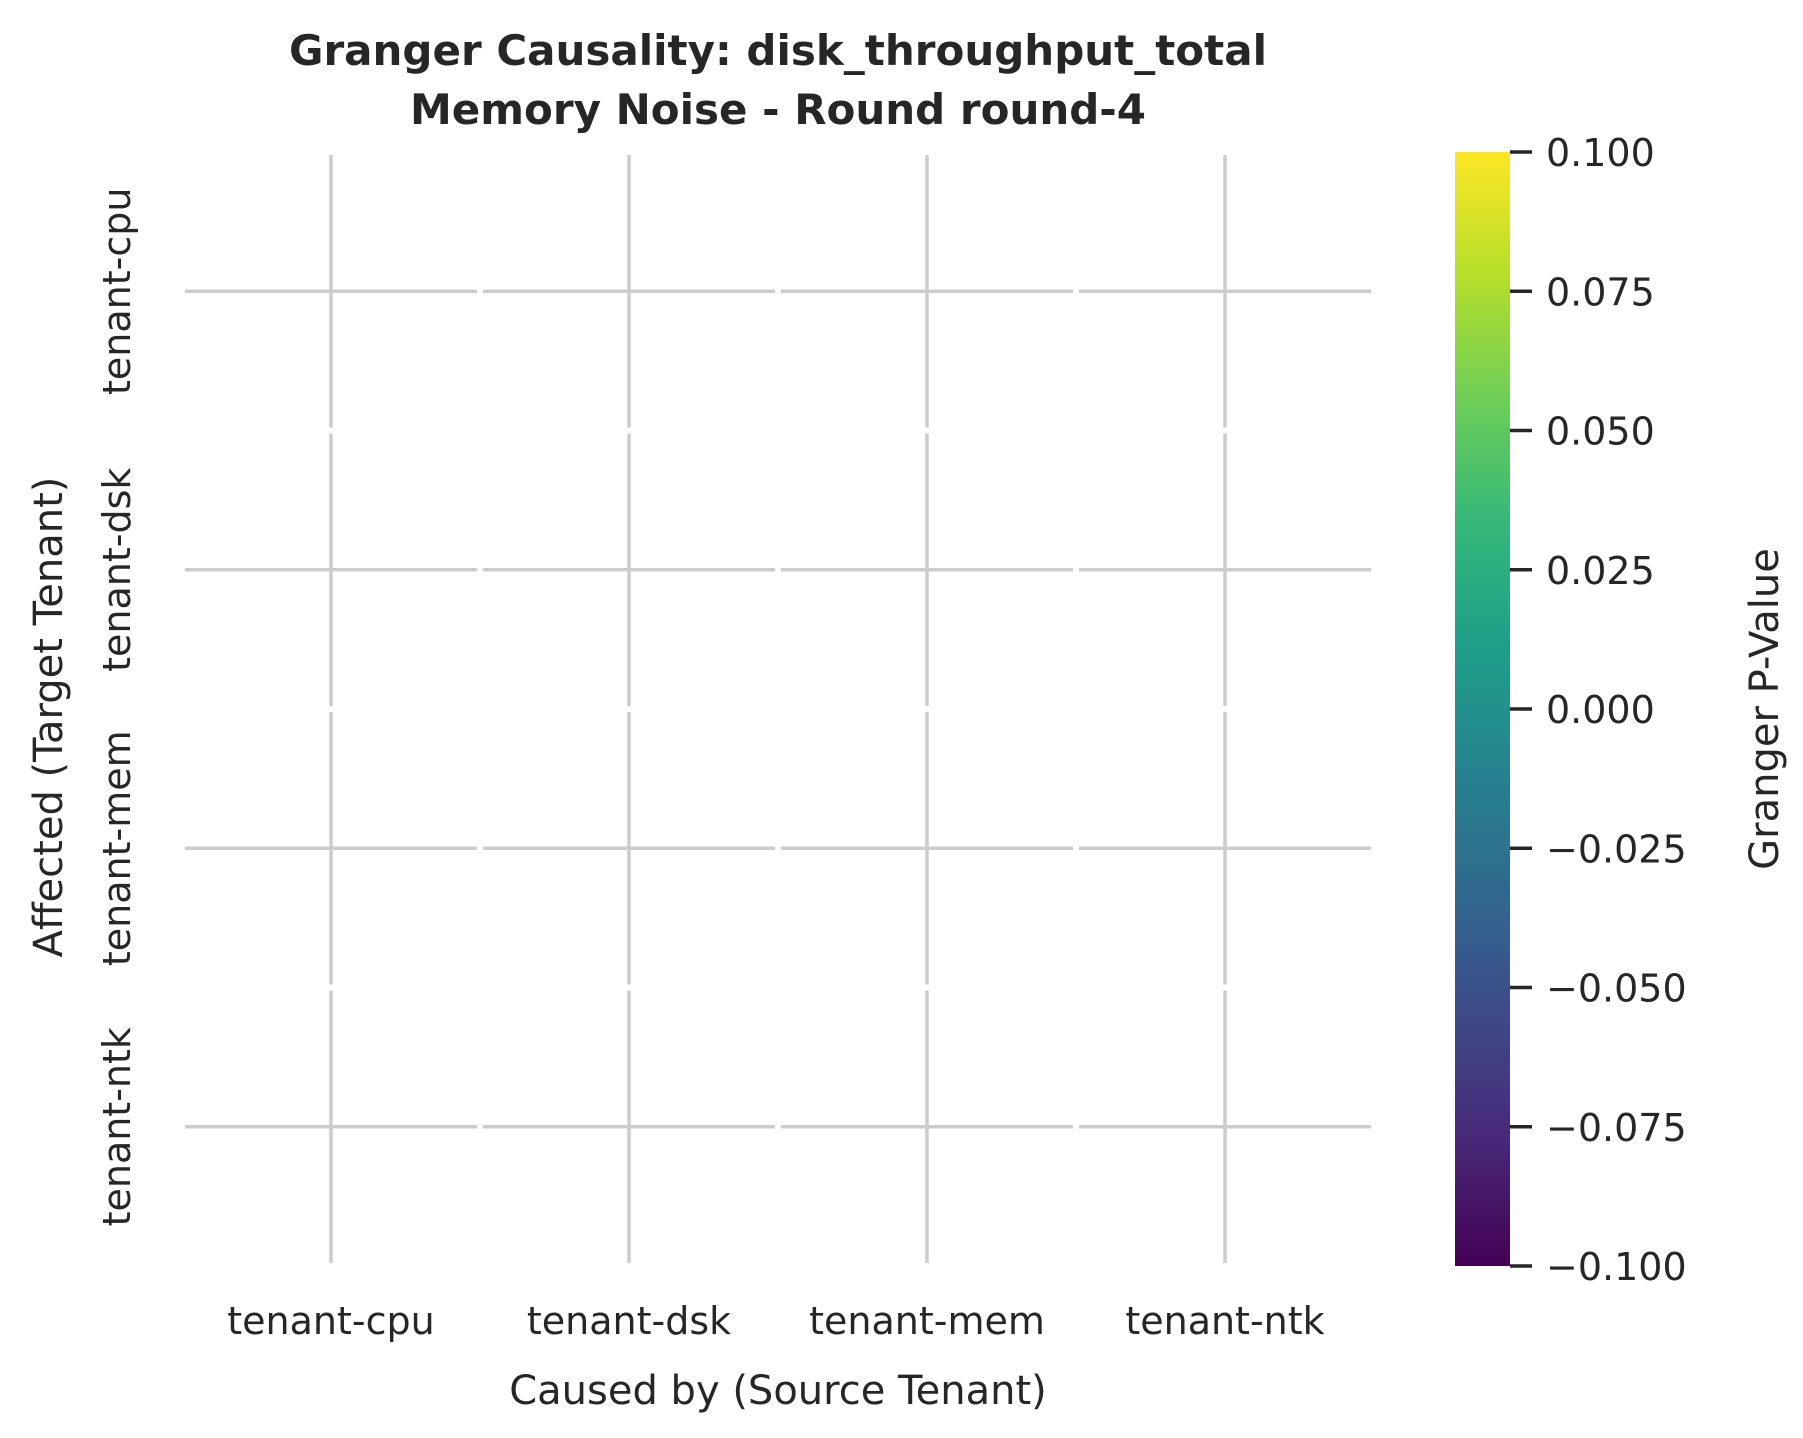 The image size is (1803, 1438). I want to click on colorbar-tick-label: −0.100, so click(1616, 1267).